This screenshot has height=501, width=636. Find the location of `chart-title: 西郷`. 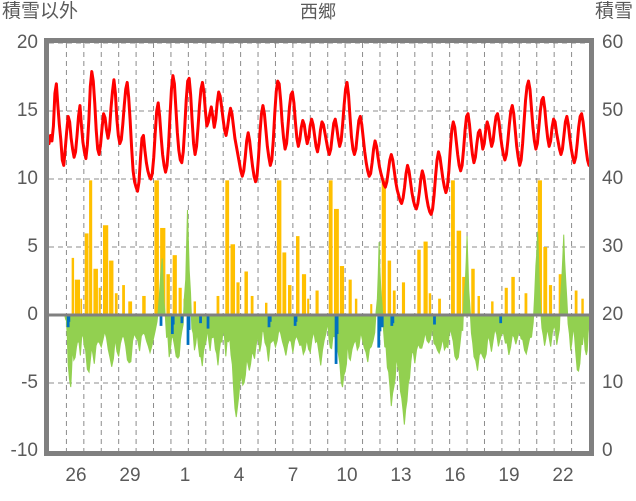

chart-title: 西郷 is located at coordinates (318, 12).